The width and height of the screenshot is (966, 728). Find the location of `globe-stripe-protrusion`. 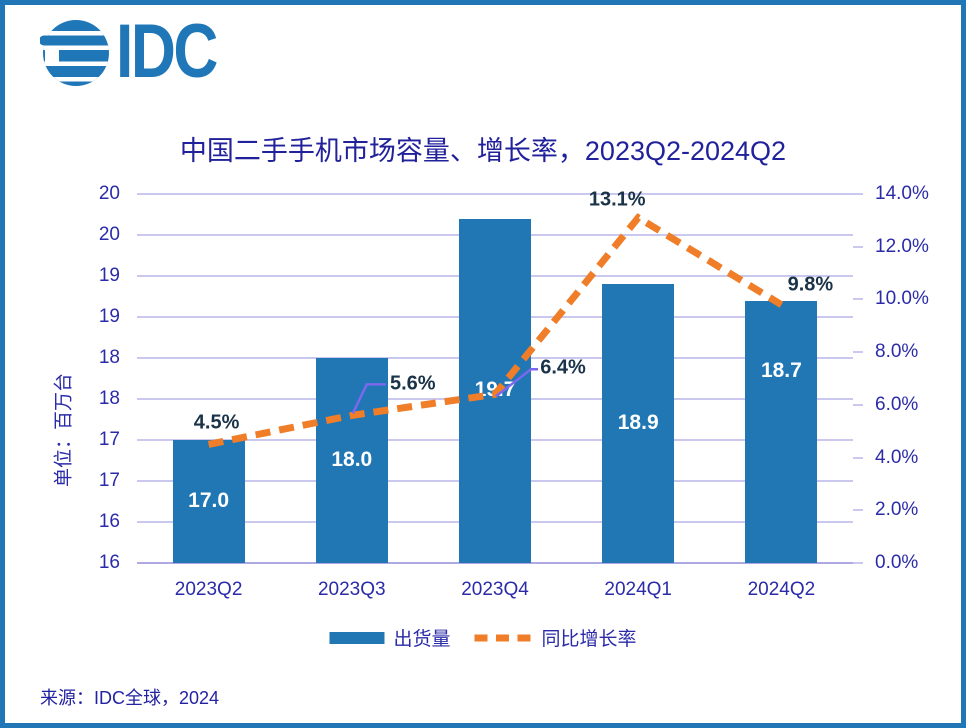

globe-stripe-protrusion is located at coordinates (46, 40).